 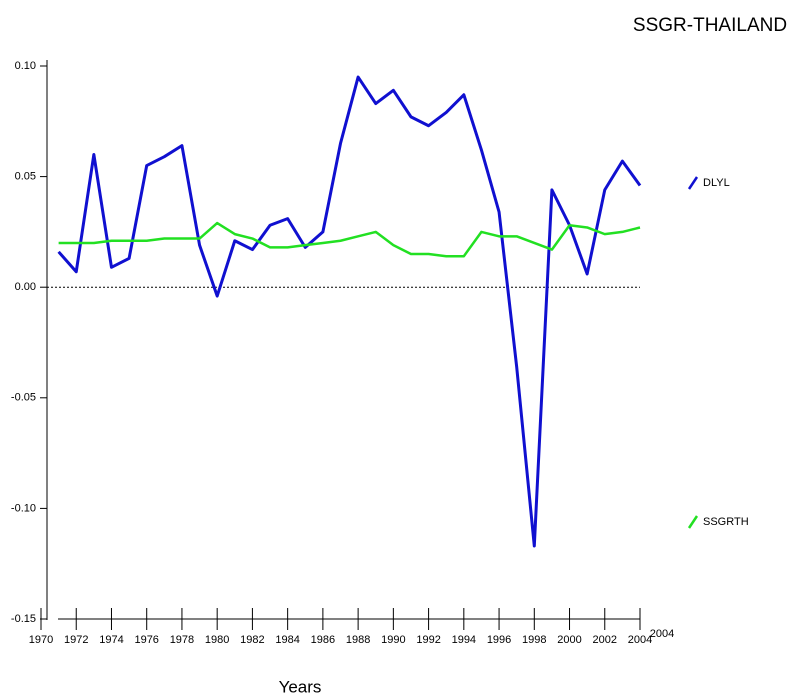 What do you see at coordinates (393, 640) in the screenshot?
I see `x-tick-label: 1990` at bounding box center [393, 640].